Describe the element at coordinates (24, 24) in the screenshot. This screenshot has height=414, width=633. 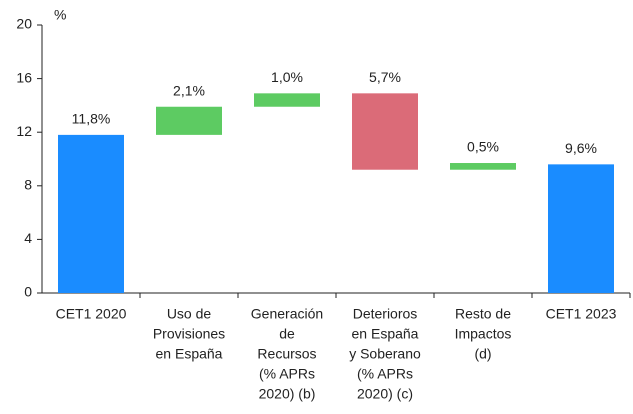
I see `y-tick-label: 20` at that location.